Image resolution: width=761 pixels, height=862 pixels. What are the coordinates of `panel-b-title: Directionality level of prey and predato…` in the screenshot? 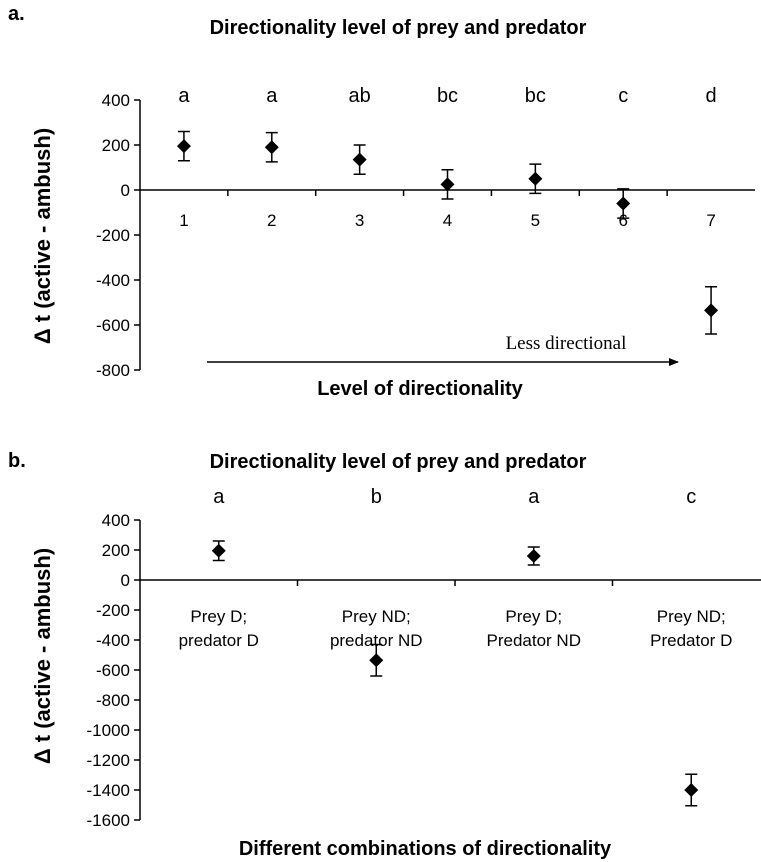 It's located at (398, 462).